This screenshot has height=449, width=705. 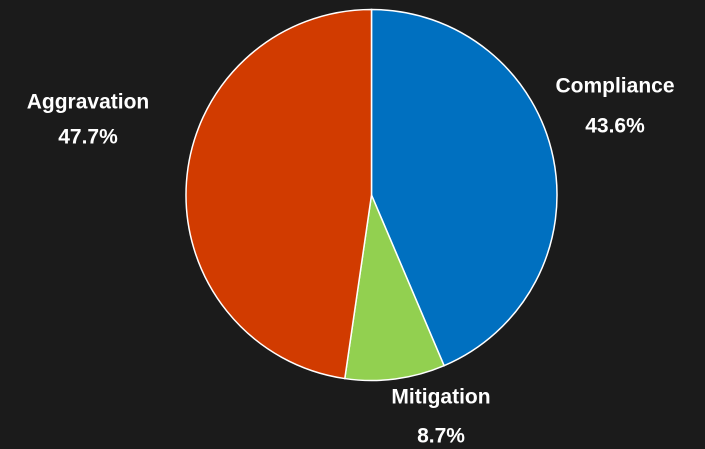 I want to click on slice-label: Aggravation, so click(x=88, y=102).